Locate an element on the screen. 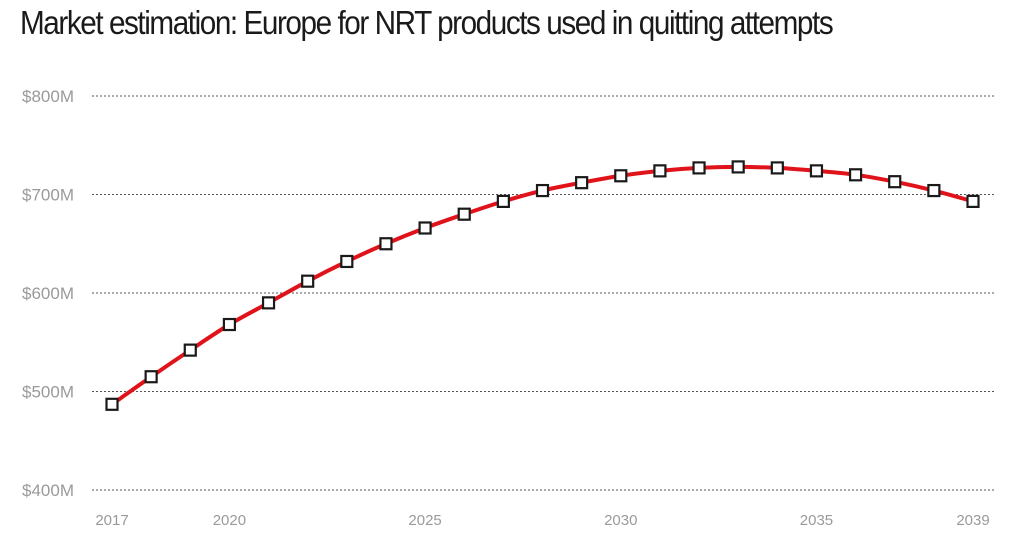 The width and height of the screenshot is (1024, 538). y-tick-label: $700M is located at coordinates (48, 195).